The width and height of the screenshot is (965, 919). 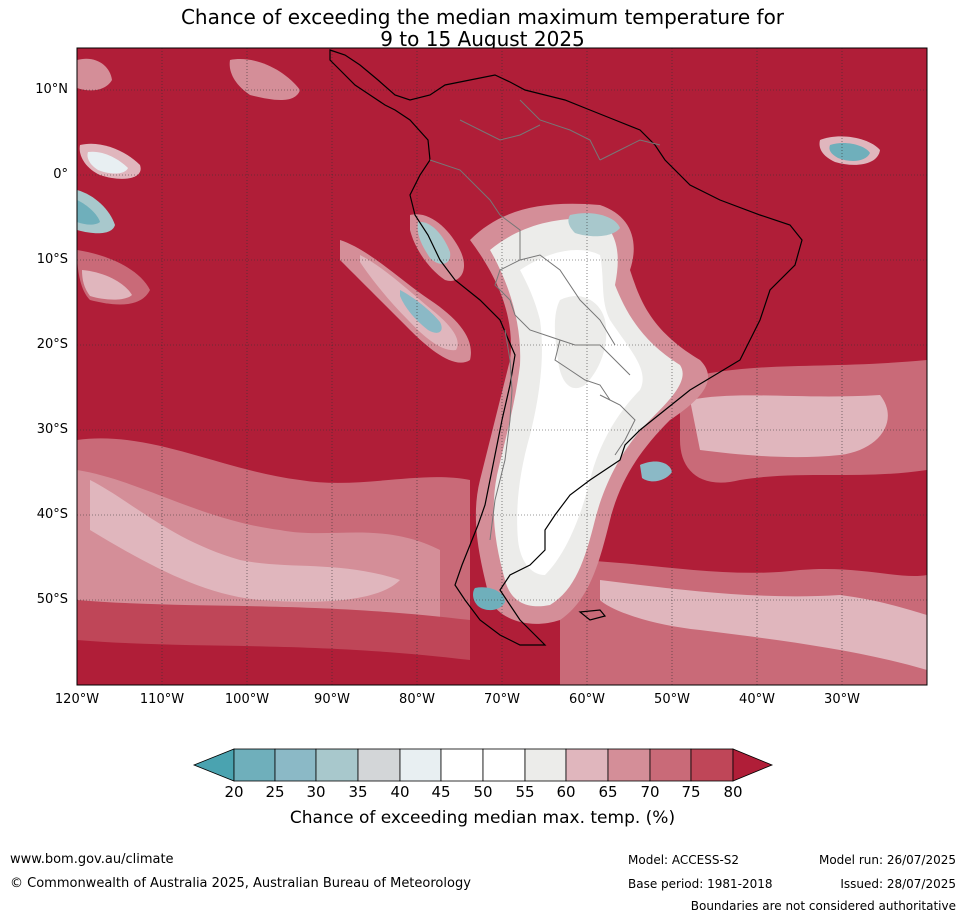 I want to click on colorbar-tick: 60, so click(x=566, y=792).